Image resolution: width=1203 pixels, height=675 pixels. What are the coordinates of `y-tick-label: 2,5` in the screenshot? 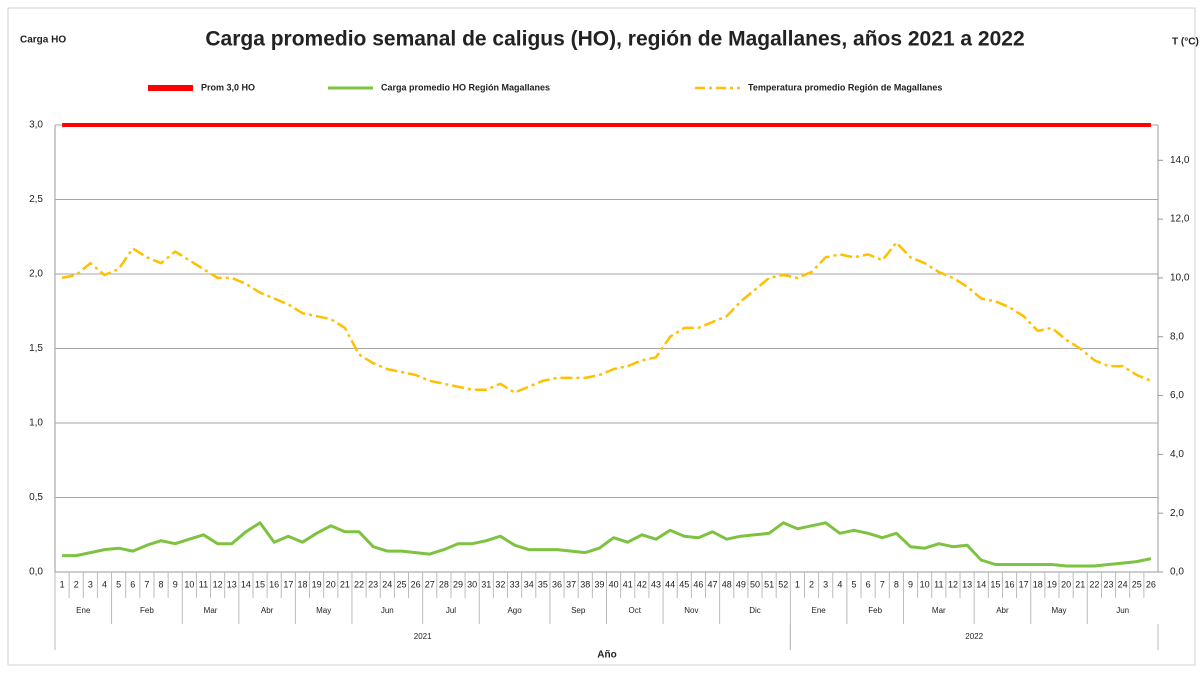 It's located at (36, 199).